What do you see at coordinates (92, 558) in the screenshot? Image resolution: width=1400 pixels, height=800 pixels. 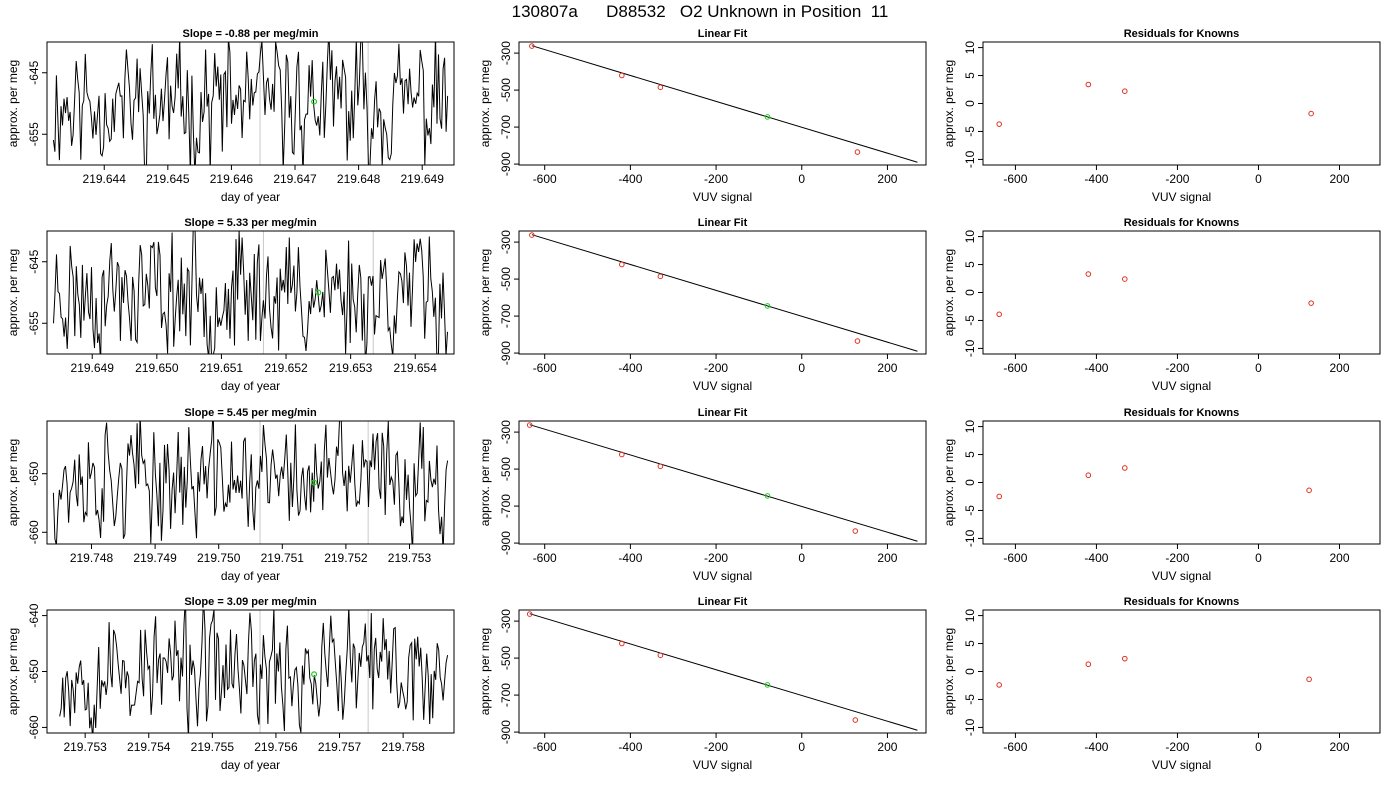 I see `x-tick-label: 219.748` at bounding box center [92, 558].